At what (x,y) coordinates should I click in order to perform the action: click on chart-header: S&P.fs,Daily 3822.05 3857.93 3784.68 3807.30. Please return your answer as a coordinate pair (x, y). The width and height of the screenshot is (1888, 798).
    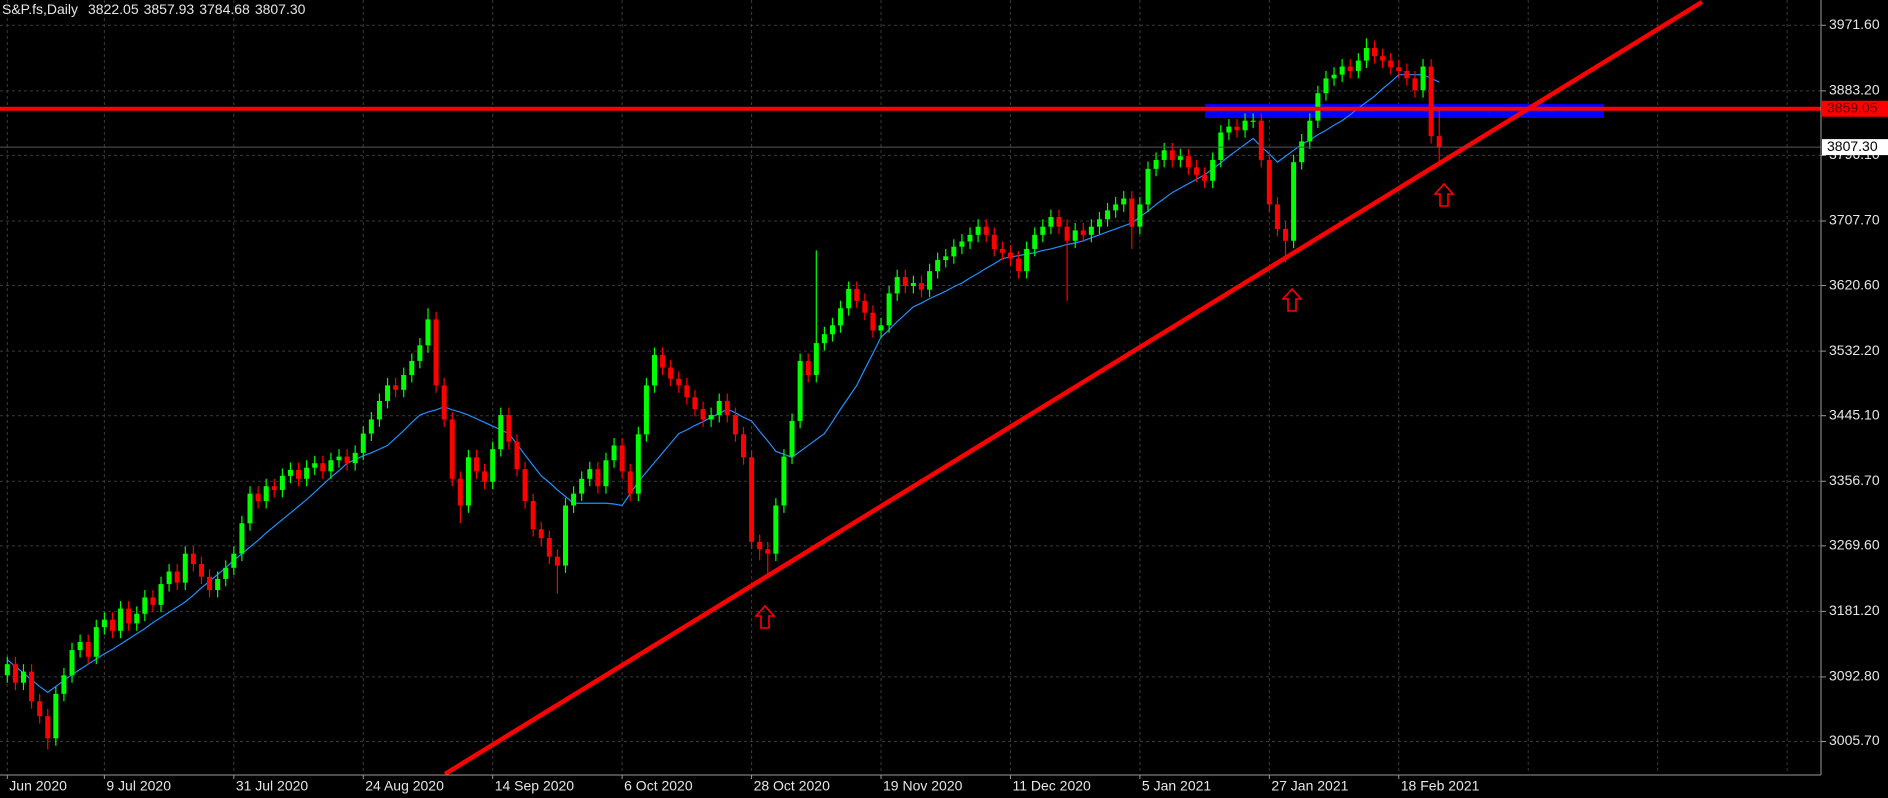
    Looking at the image, I should click on (154, 9).